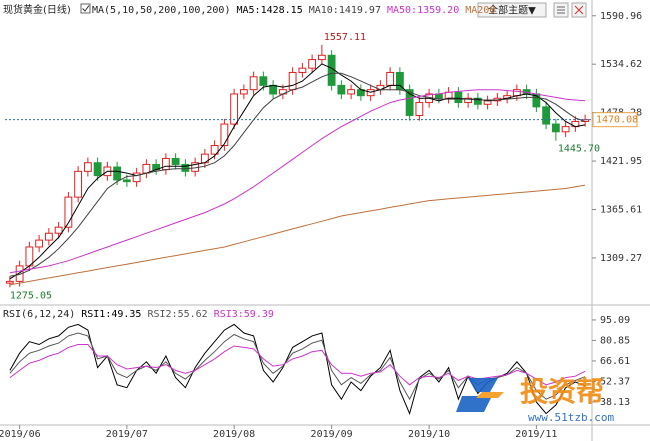 Image resolution: width=650 pixels, height=441 pixels. I want to click on price-annotation: 1445.70, so click(579, 149).